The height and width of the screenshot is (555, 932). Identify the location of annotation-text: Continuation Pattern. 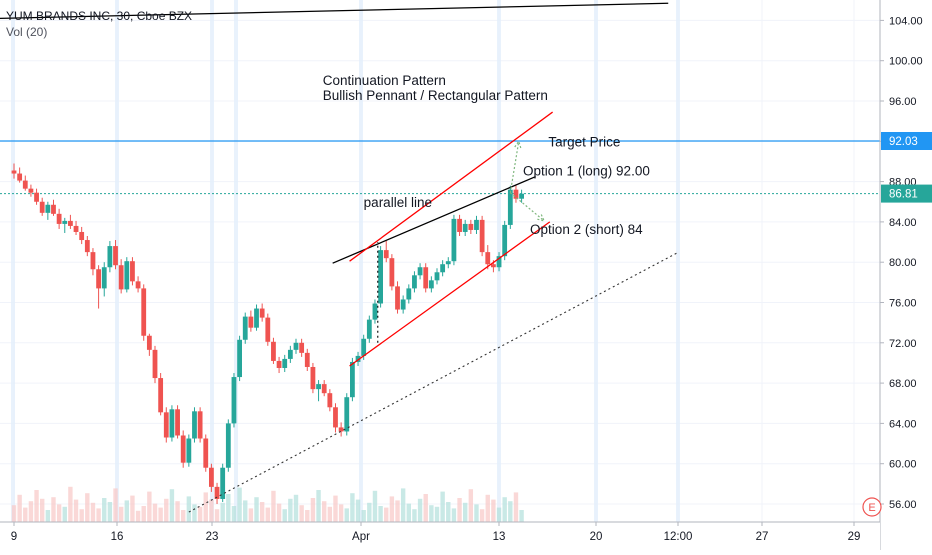
(384, 80).